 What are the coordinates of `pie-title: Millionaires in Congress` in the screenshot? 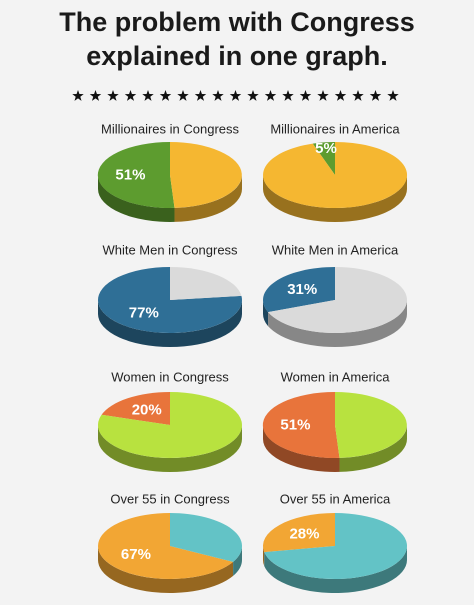 It's located at (170, 128).